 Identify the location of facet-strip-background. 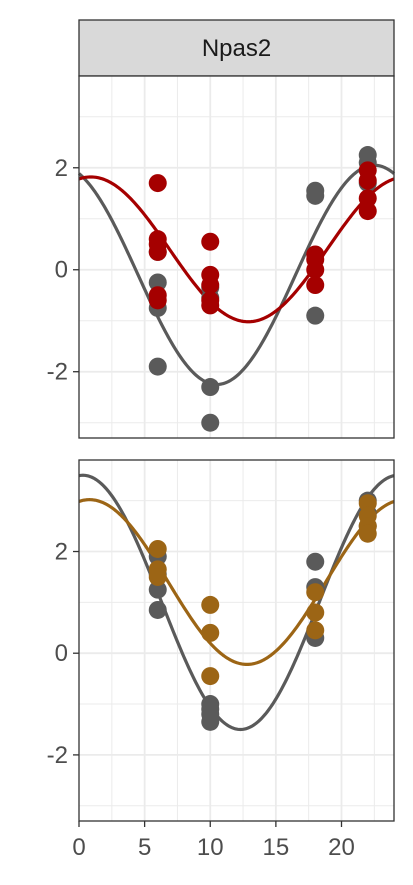
(236, 48).